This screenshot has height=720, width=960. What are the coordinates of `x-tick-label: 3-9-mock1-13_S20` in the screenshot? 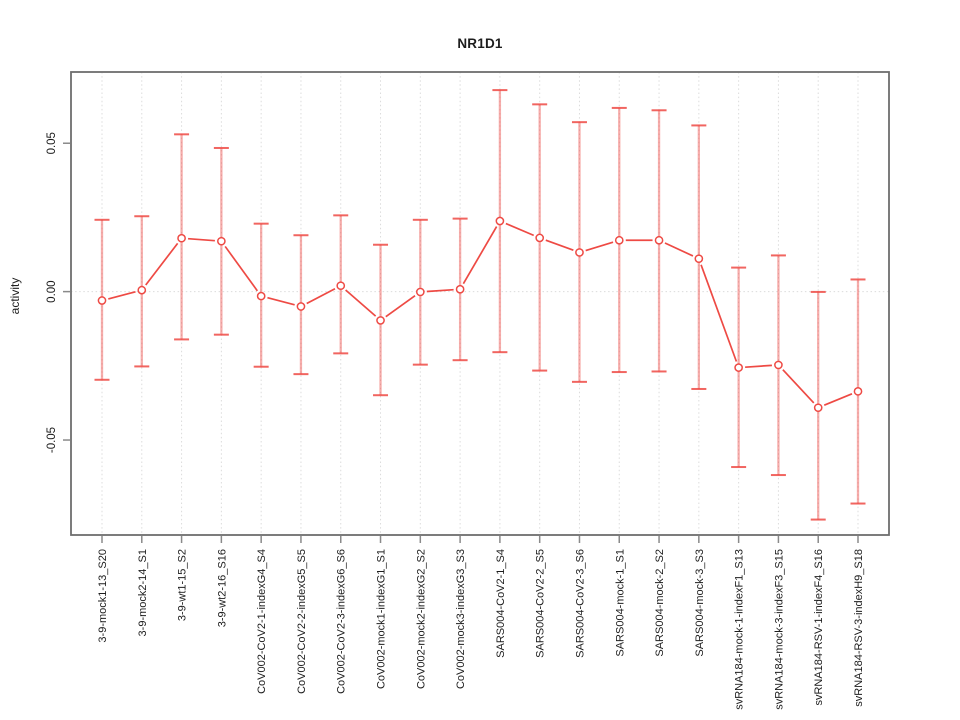 It's located at (103, 596).